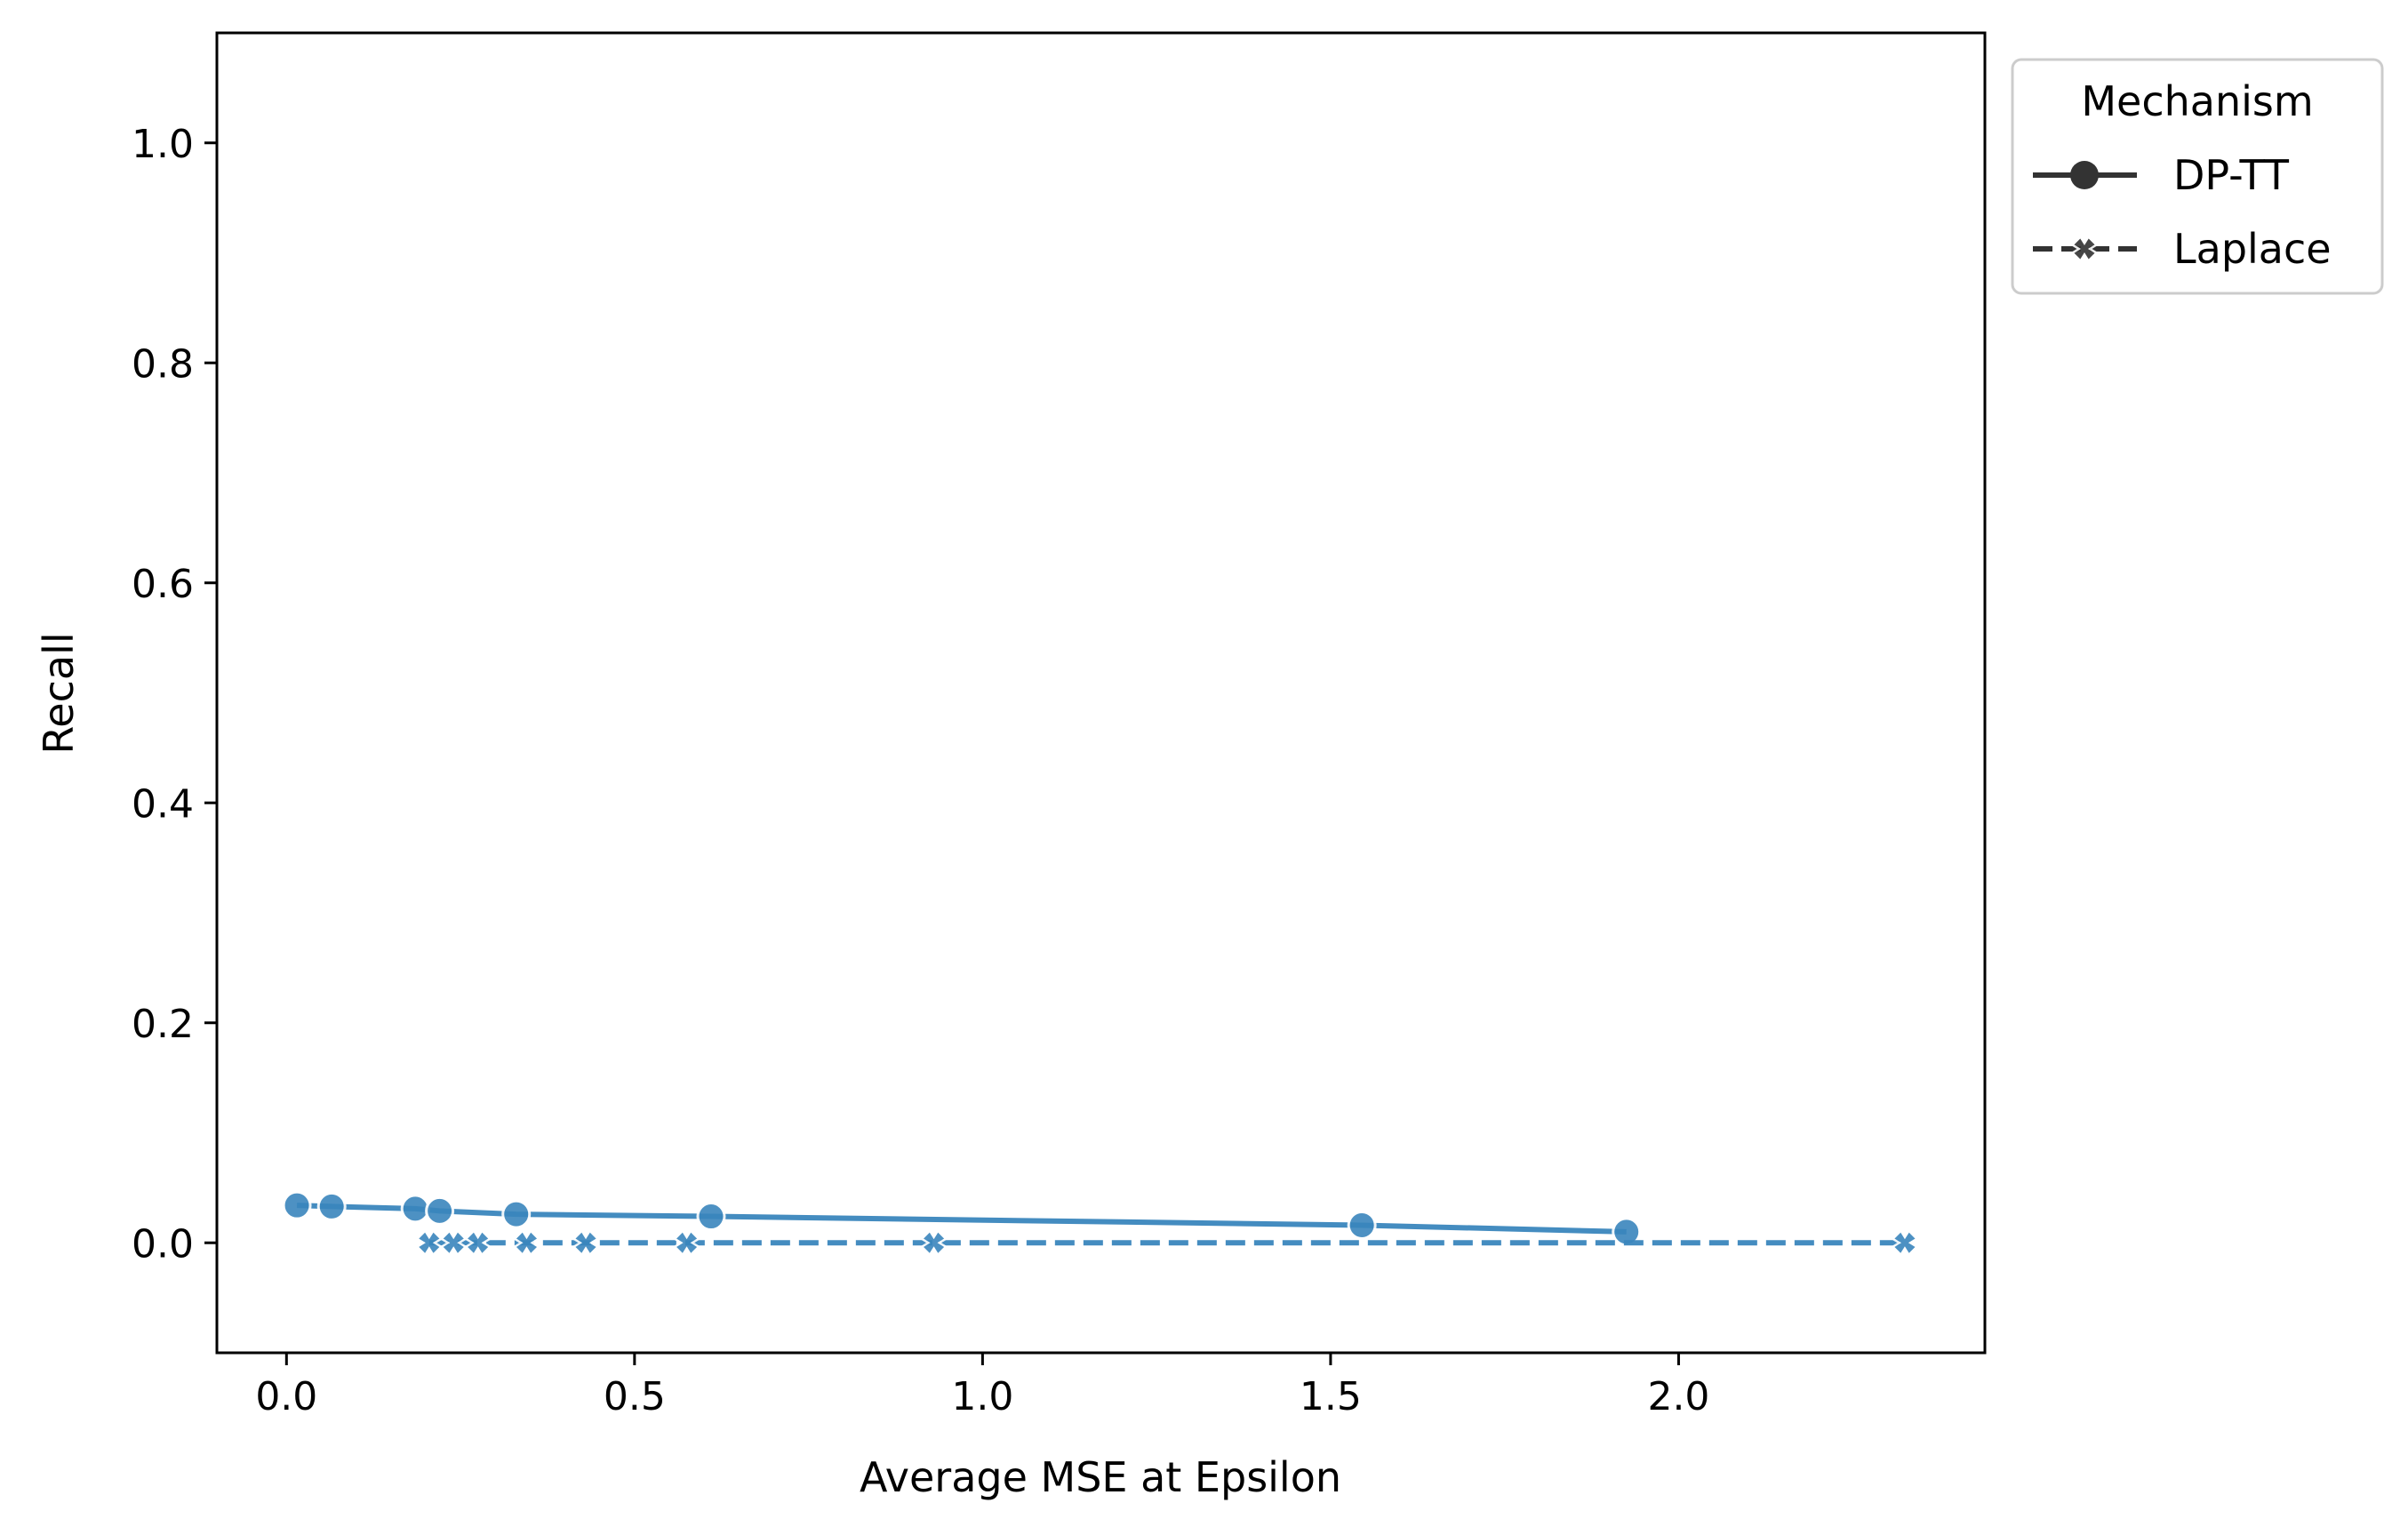 The width and height of the screenshot is (2408, 1535). Describe the element at coordinates (635, 1396) in the screenshot. I see `x-tick-label: 0.5` at that location.